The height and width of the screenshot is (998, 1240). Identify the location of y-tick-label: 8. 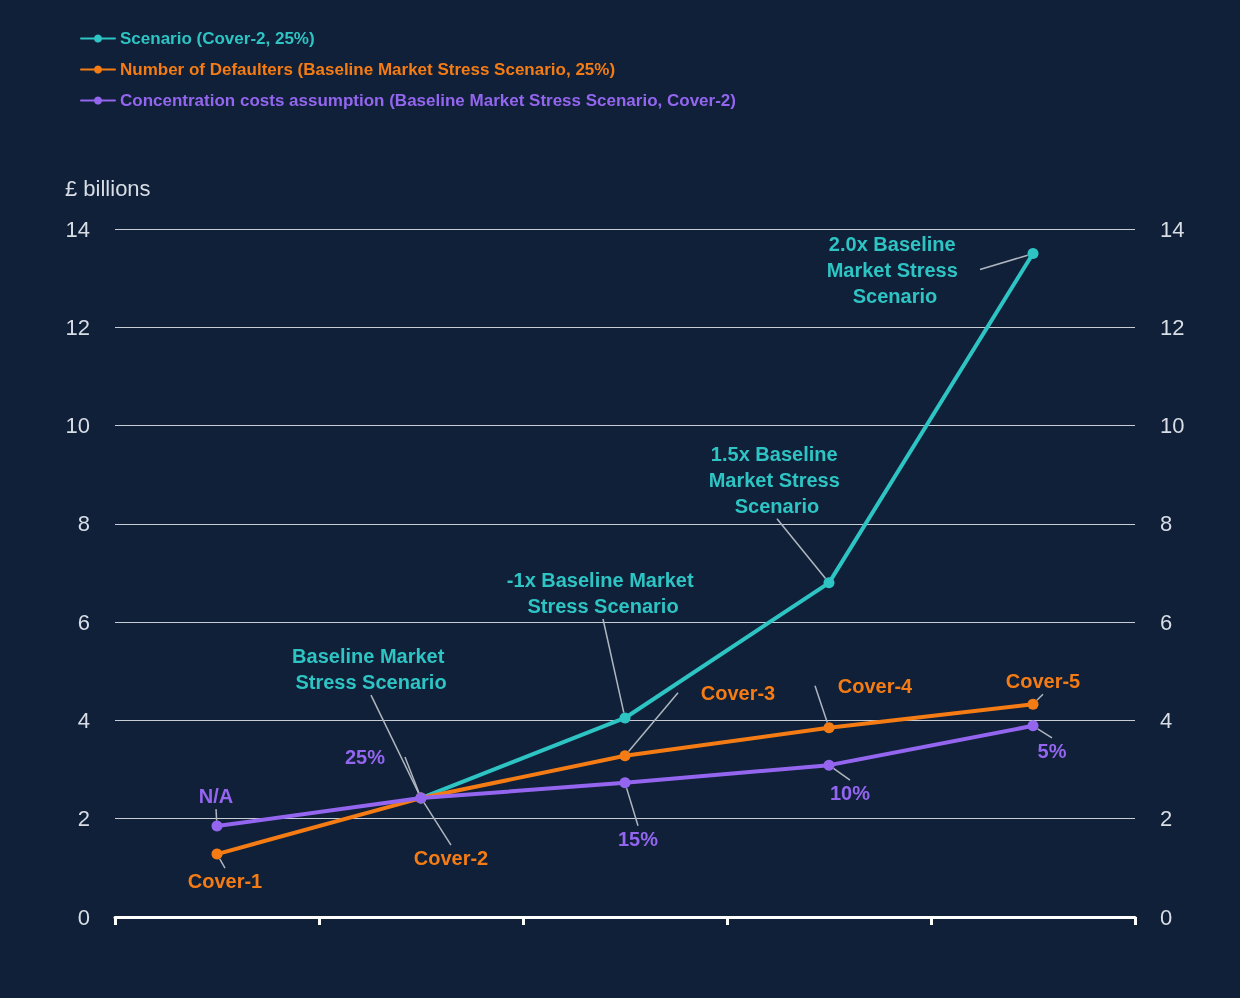
(83, 524).